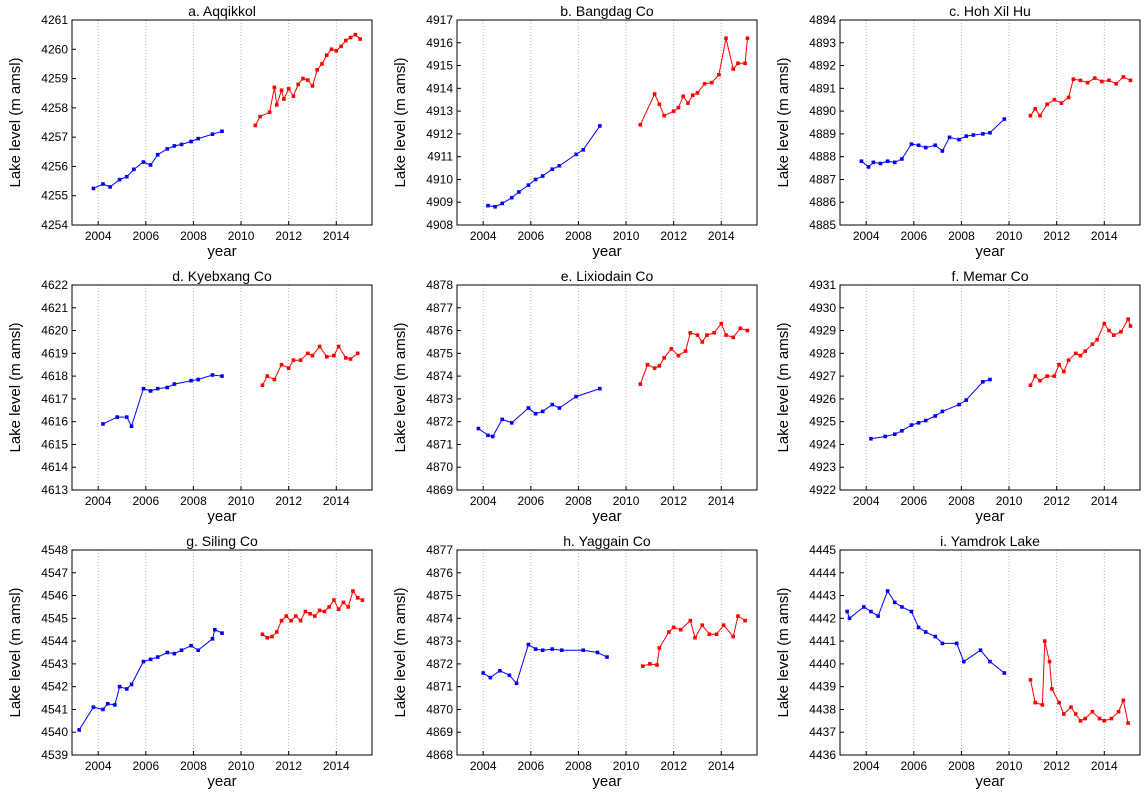 The width and height of the screenshot is (1146, 794). I want to click on chart-title: c. Hoh Xil Hu, so click(990, 11).